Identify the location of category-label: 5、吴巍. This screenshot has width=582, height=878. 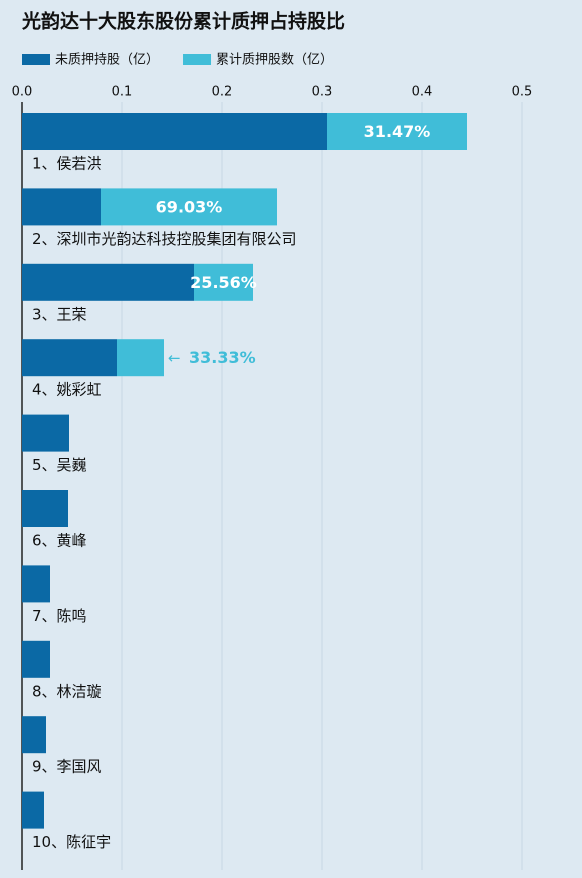
(59, 465).